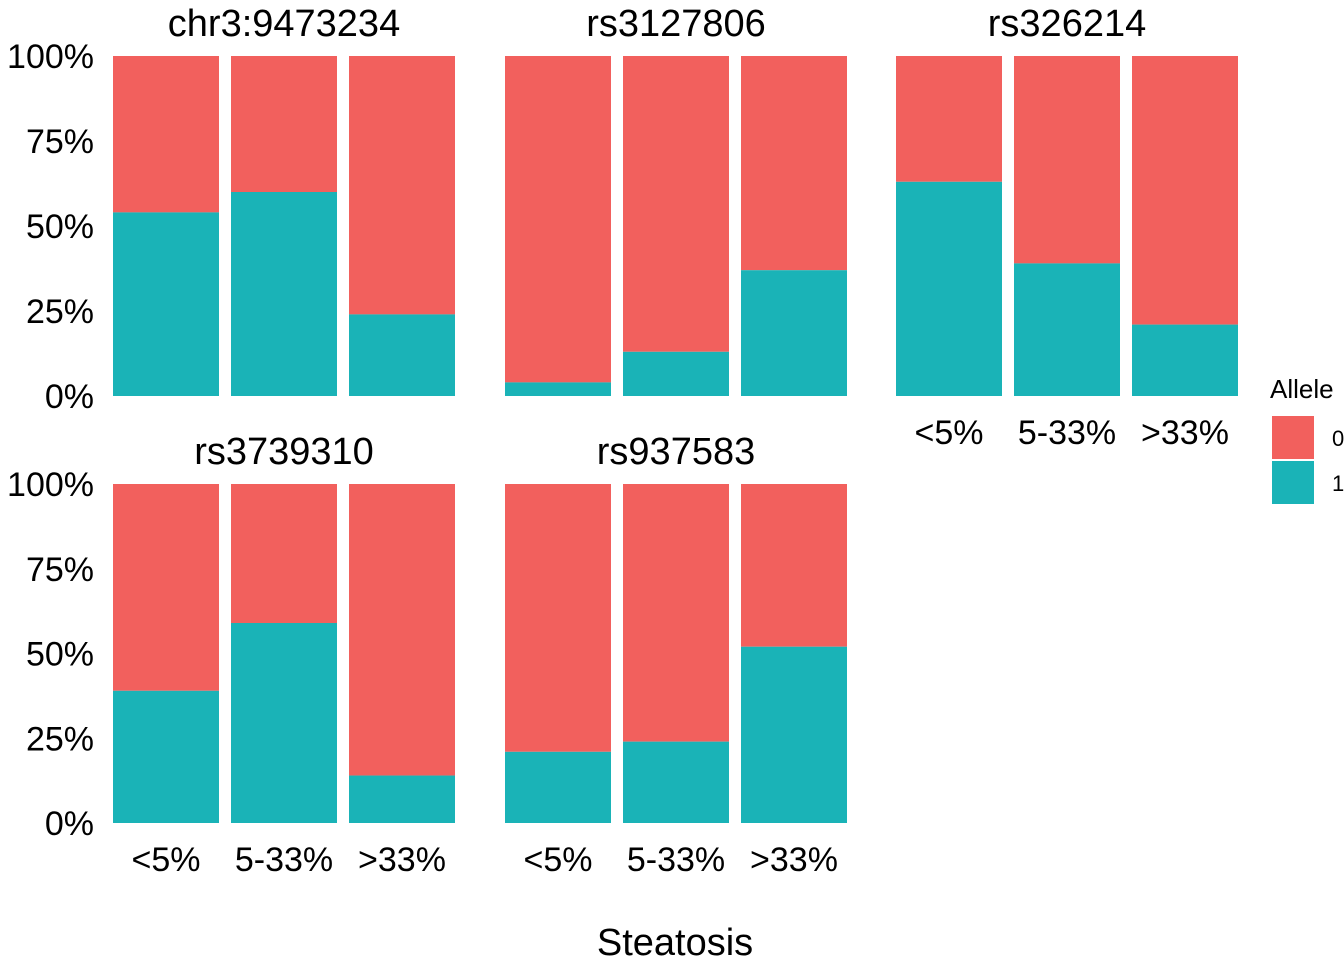 Image resolution: width=1344 pixels, height=960 pixels. What do you see at coordinates (1338, 483) in the screenshot?
I see `legend-label: 1` at bounding box center [1338, 483].